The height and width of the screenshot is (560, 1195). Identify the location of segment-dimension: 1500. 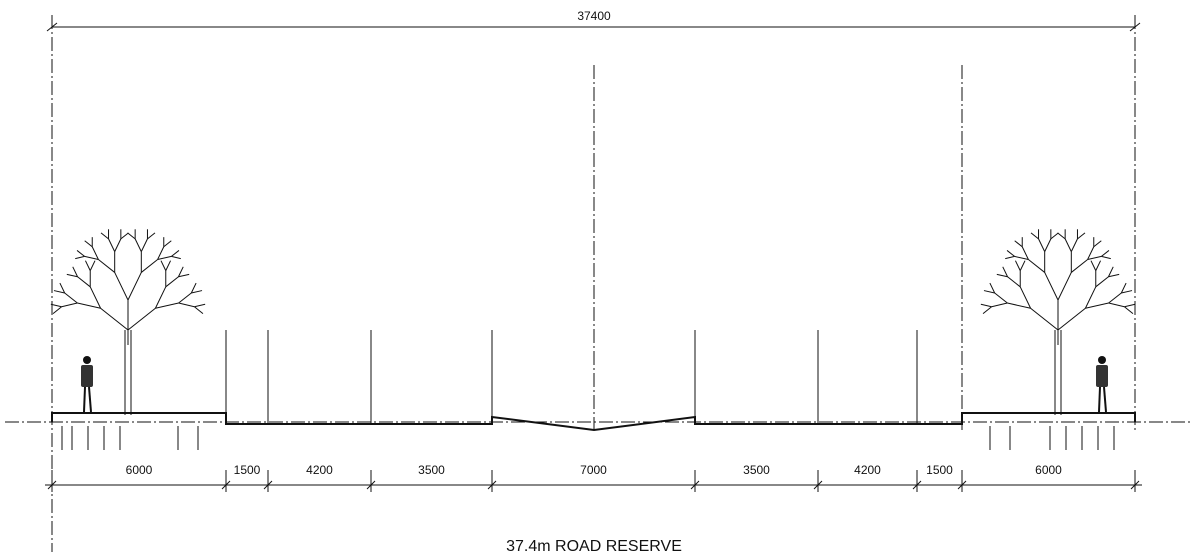
(939, 470).